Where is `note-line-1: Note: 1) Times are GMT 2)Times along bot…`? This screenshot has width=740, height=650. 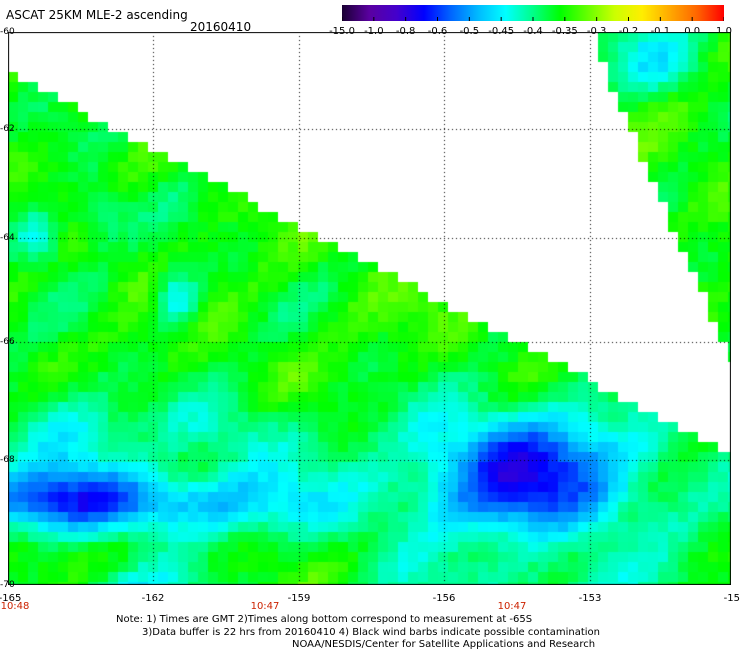 note-line-1: Note: 1) Times are GMT 2)Times along bot… is located at coordinates (324, 619).